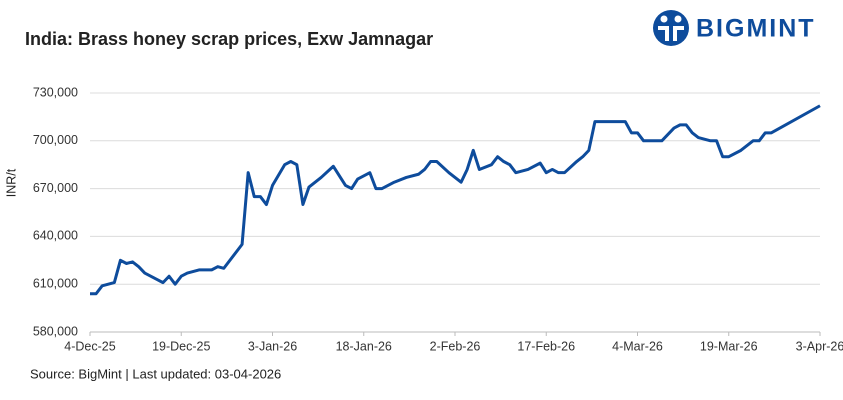 The height and width of the screenshot is (400, 843). I want to click on x-tick-label: 19-Mar-26, so click(729, 346).